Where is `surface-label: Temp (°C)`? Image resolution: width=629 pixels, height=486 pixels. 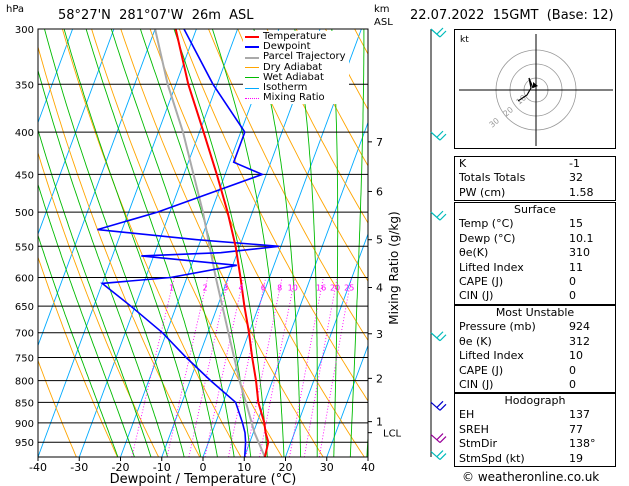 surface-label: Temp (°C) is located at coordinates (486, 224).